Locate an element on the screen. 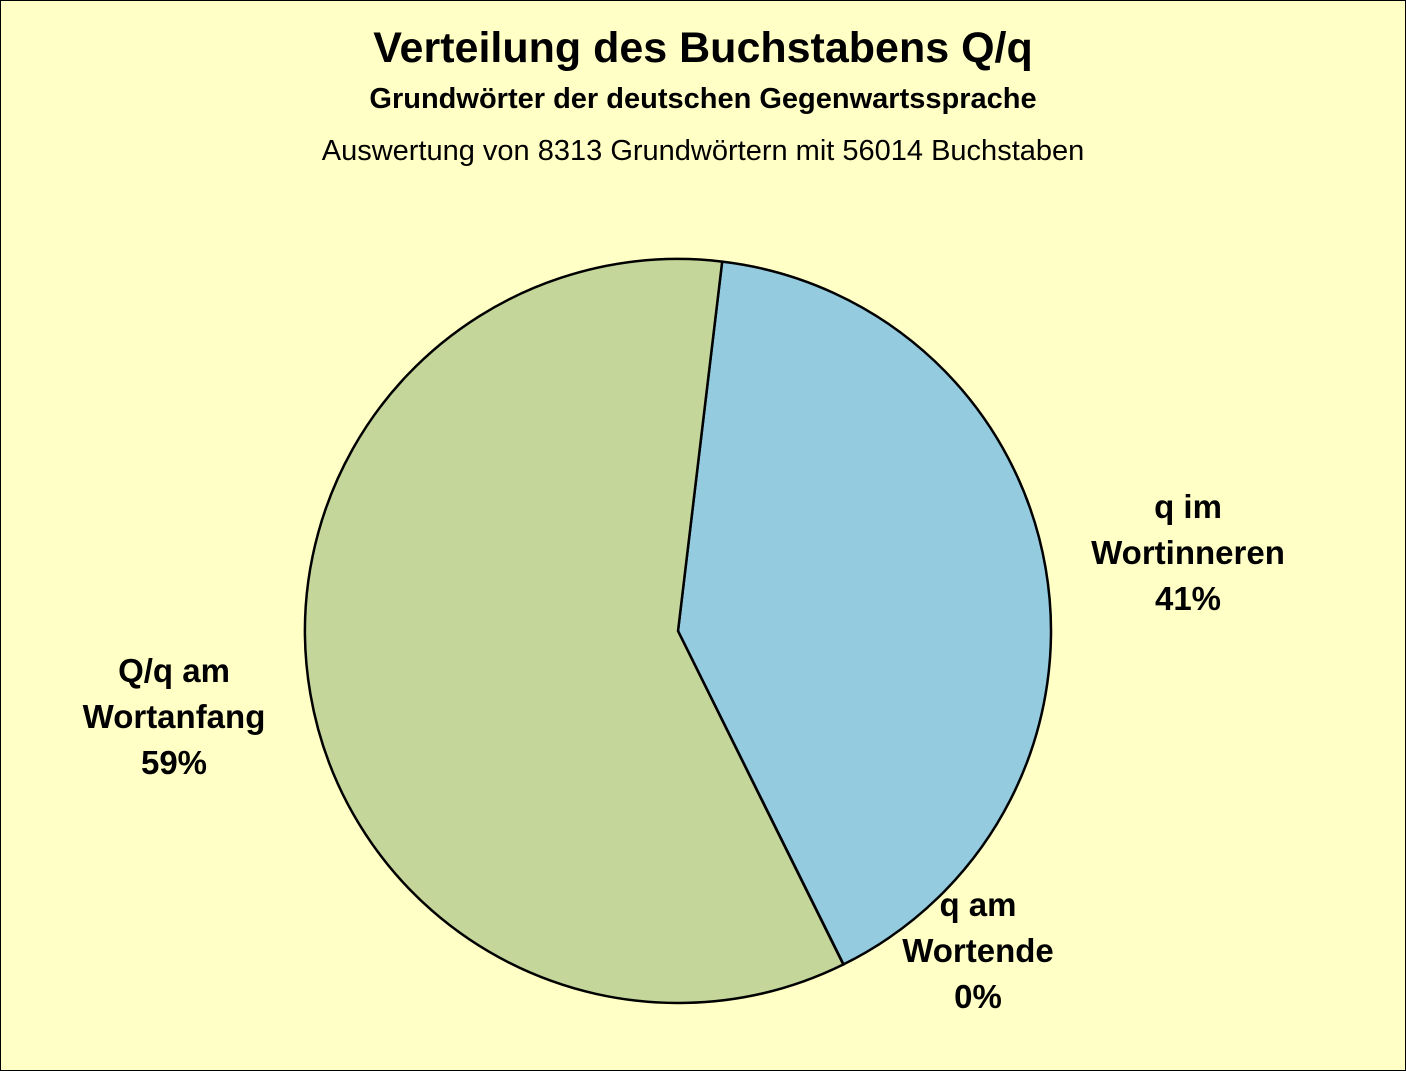 This screenshot has height=1071, width=1406. slice-percent: 59% is located at coordinates (174, 762).